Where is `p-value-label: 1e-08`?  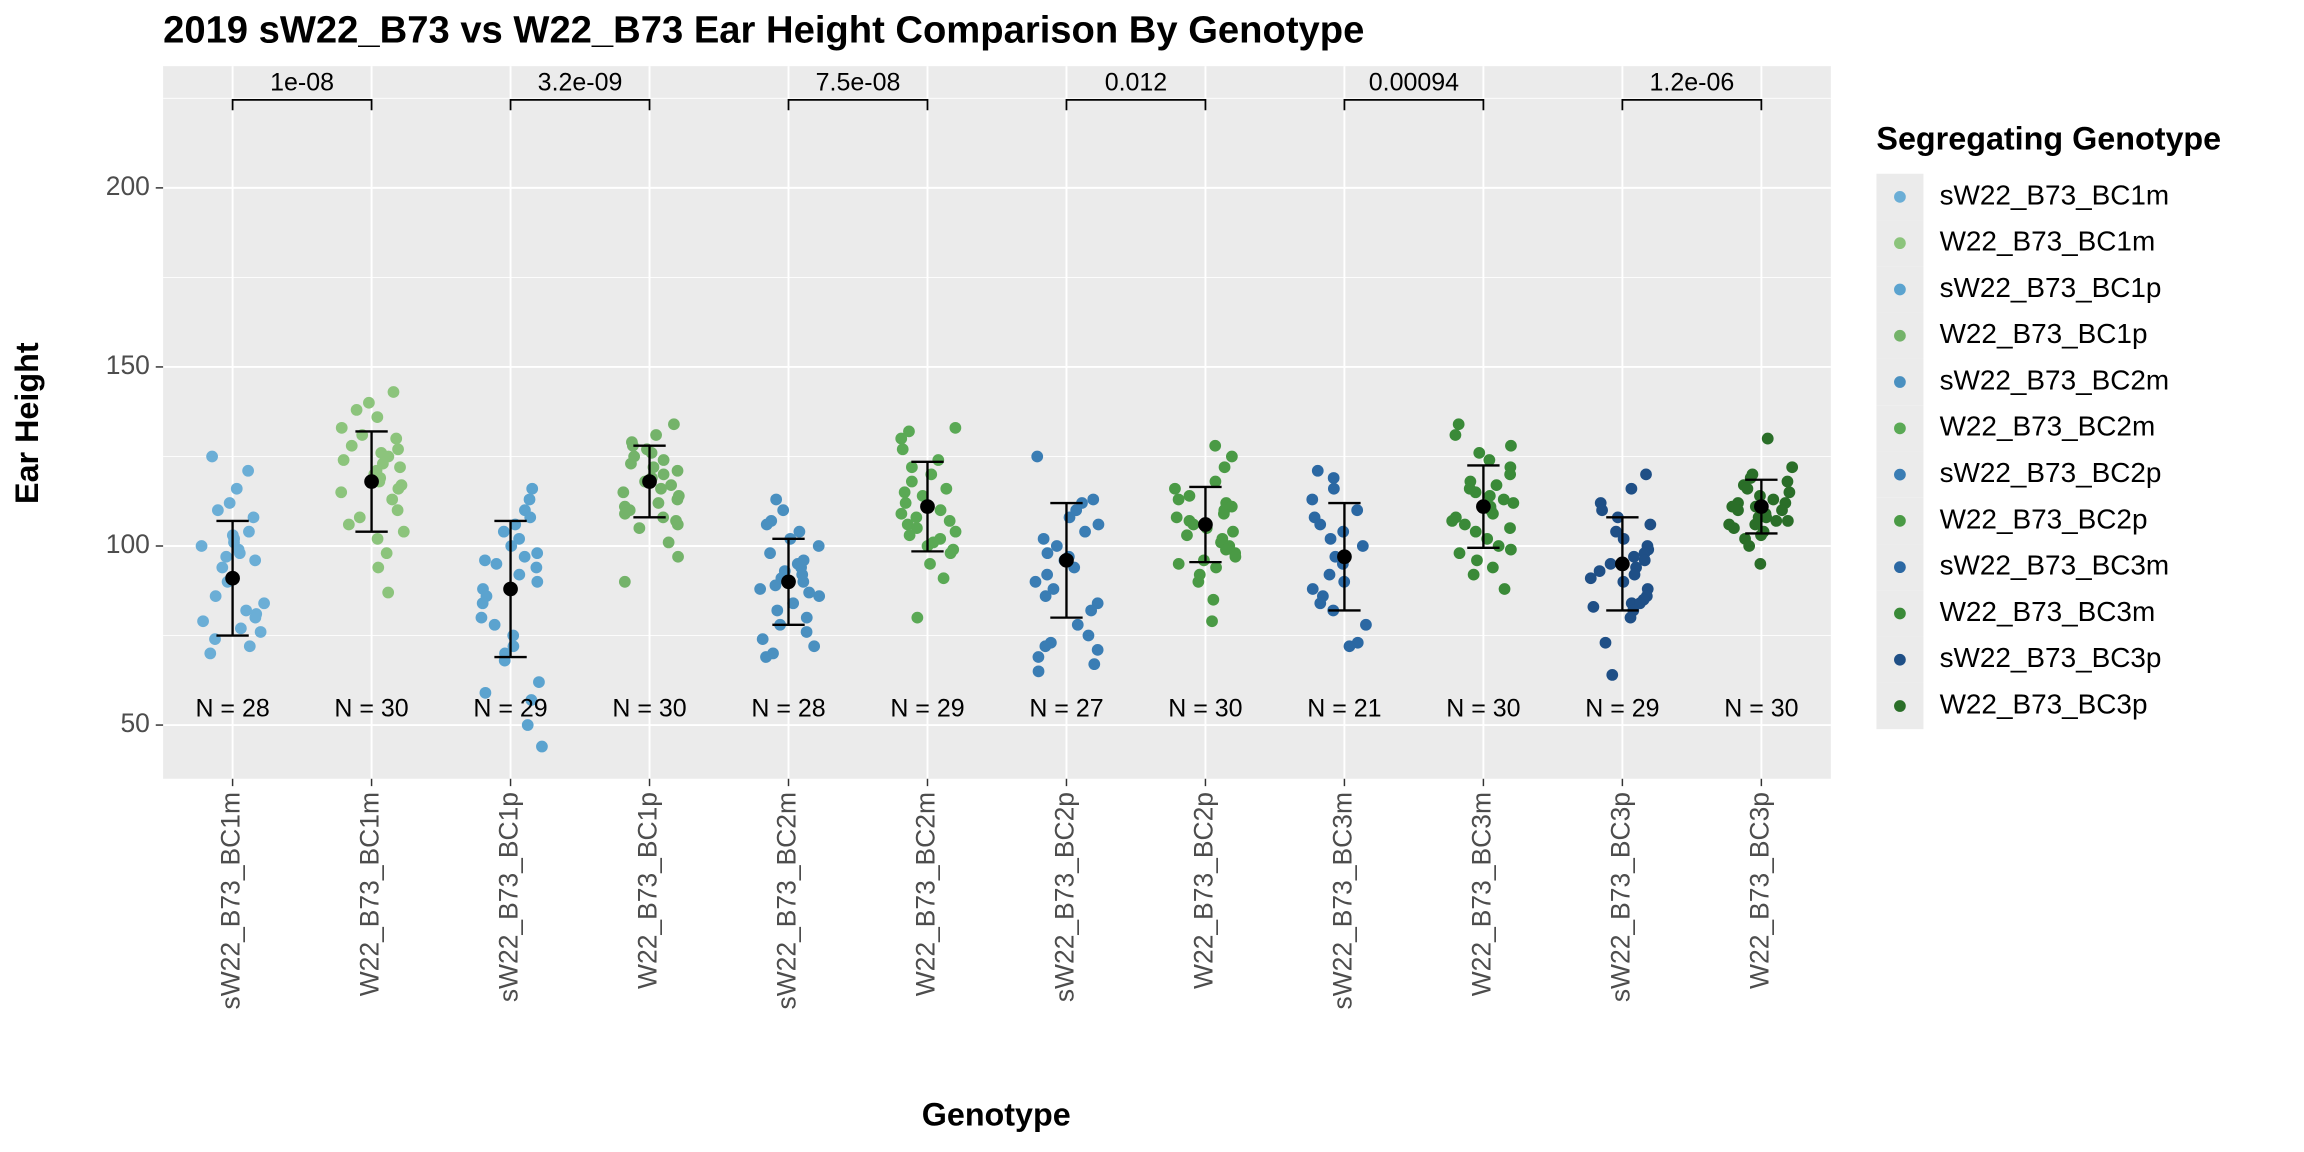 p-value-label: 1e-08 is located at coordinates (302, 82).